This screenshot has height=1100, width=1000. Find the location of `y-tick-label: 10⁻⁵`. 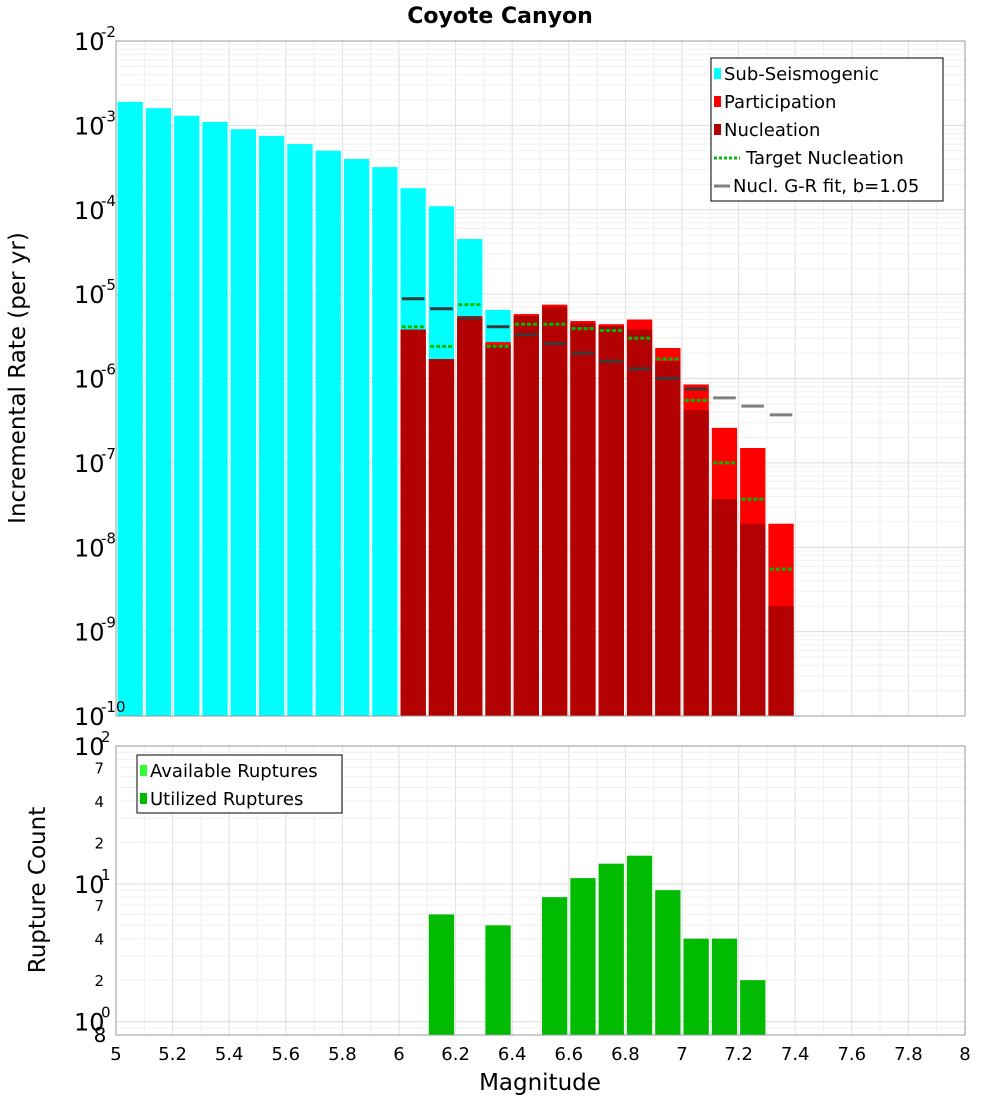

y-tick-label: 10⁻⁵ is located at coordinates (95, 292).